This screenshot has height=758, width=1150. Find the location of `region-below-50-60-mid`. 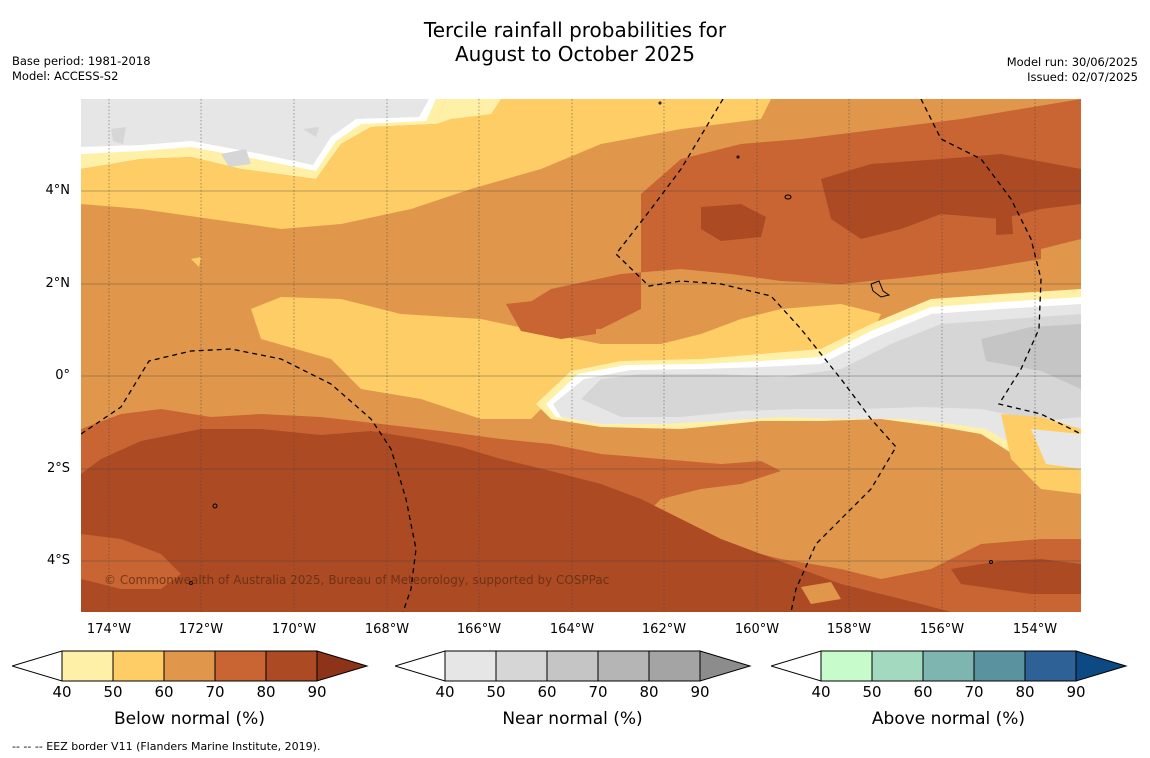

region-below-50-60-mid is located at coordinates (566, 358).